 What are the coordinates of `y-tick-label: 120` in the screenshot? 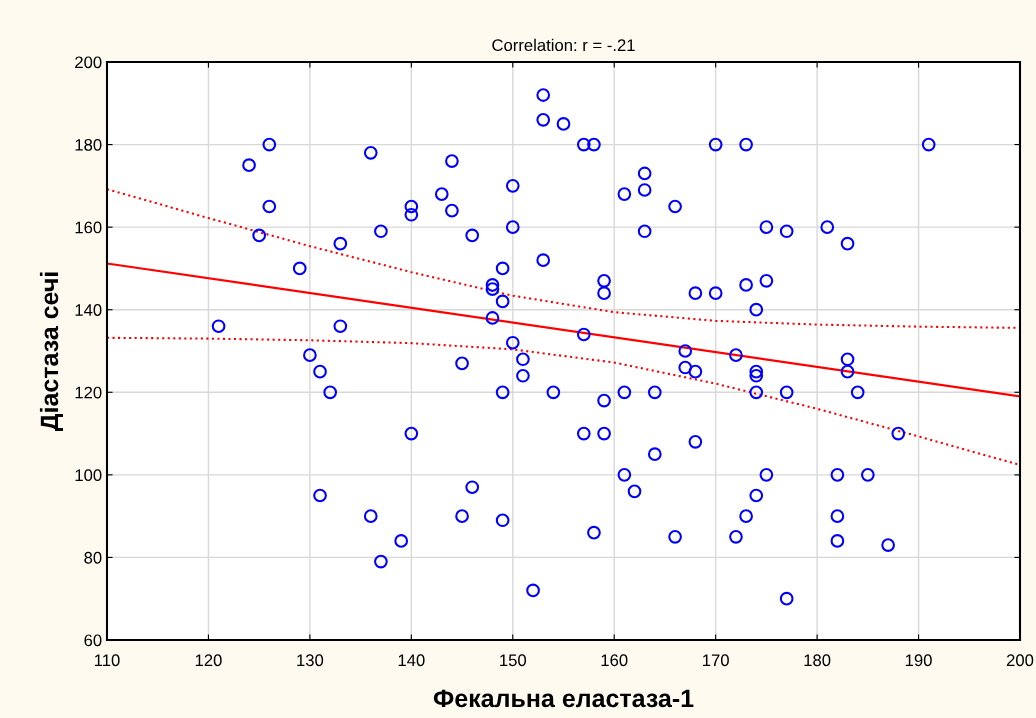 It's located at (88, 392).